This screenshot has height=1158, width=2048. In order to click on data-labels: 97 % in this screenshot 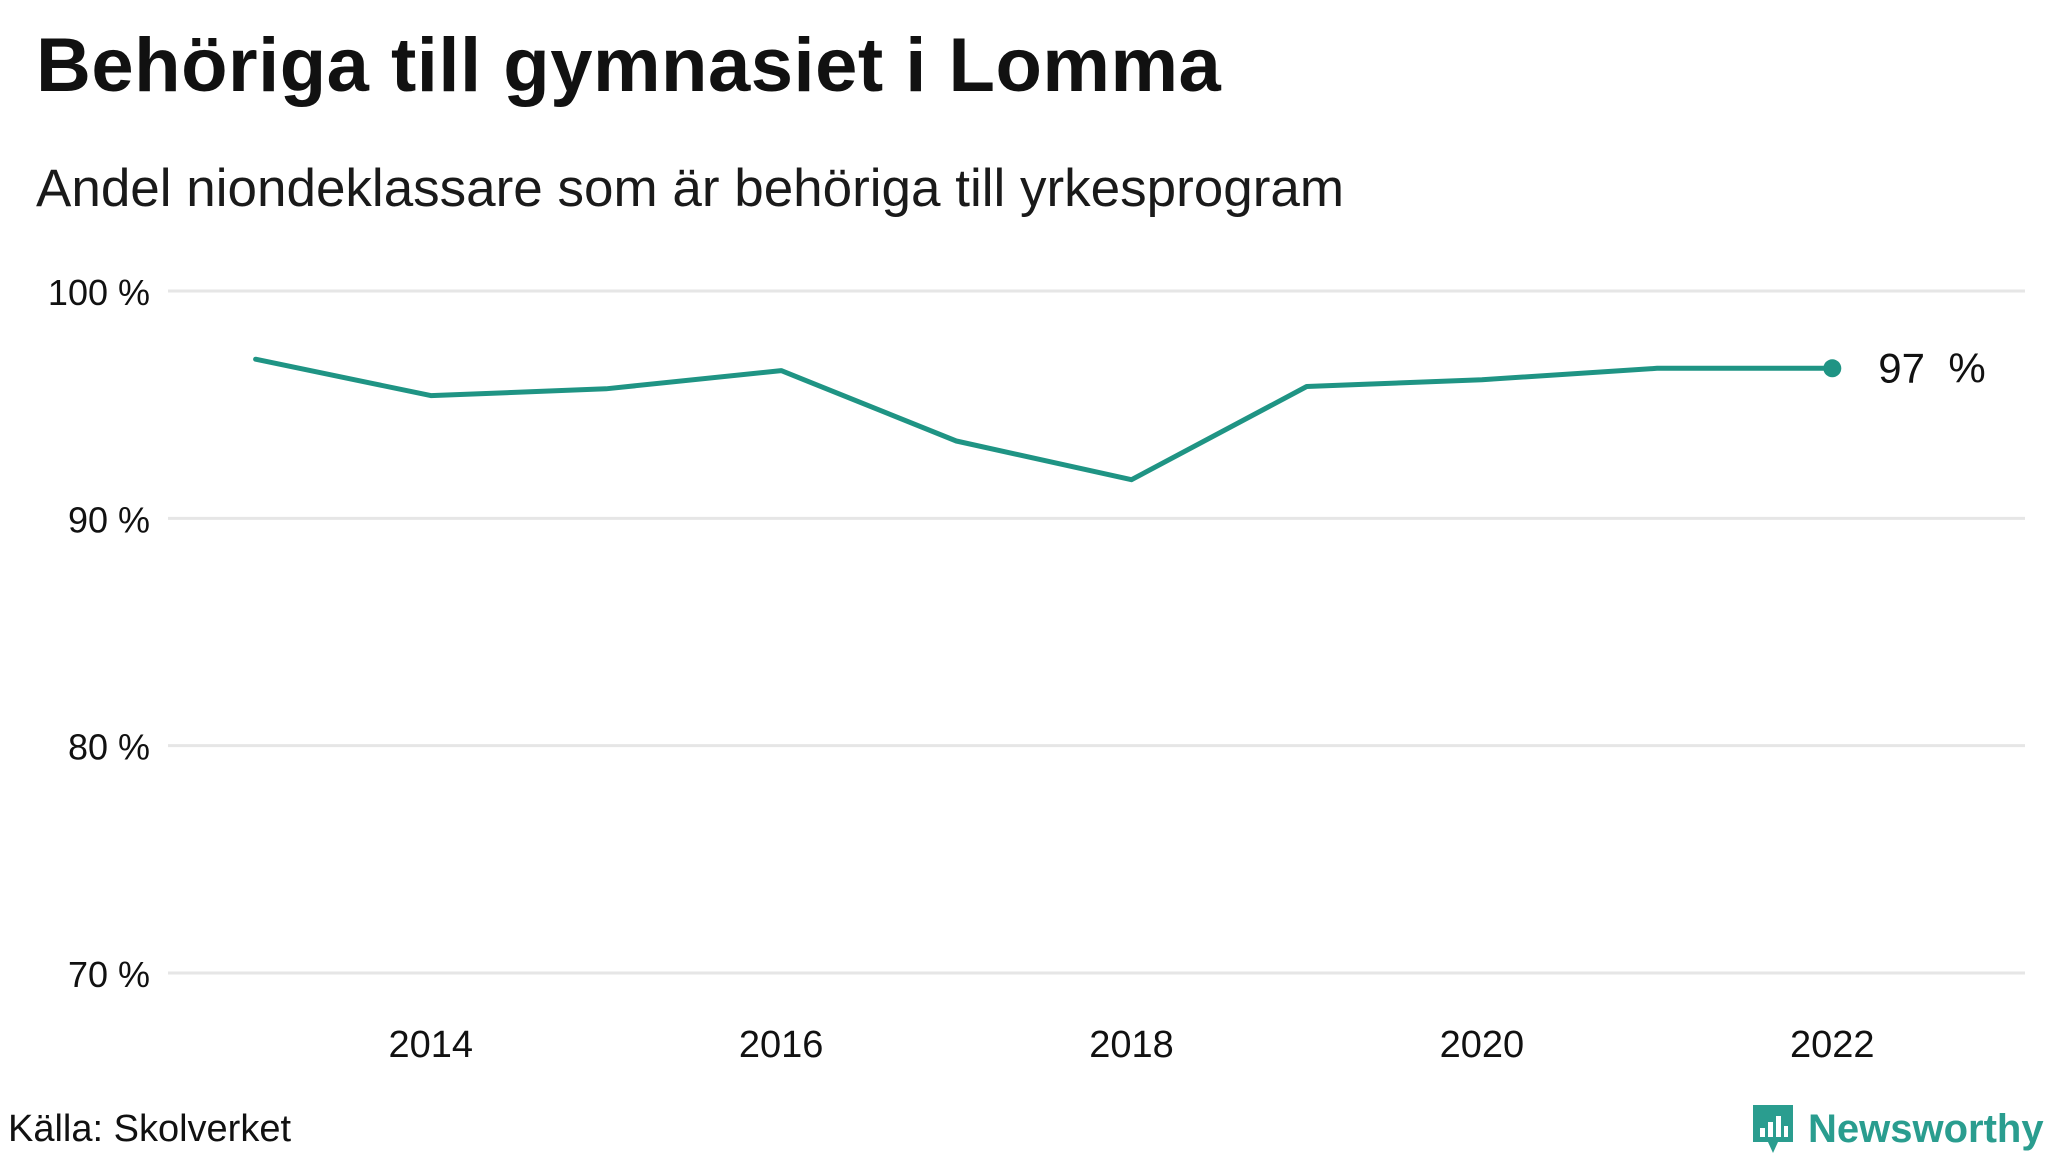, I will do `click(1931, 367)`.